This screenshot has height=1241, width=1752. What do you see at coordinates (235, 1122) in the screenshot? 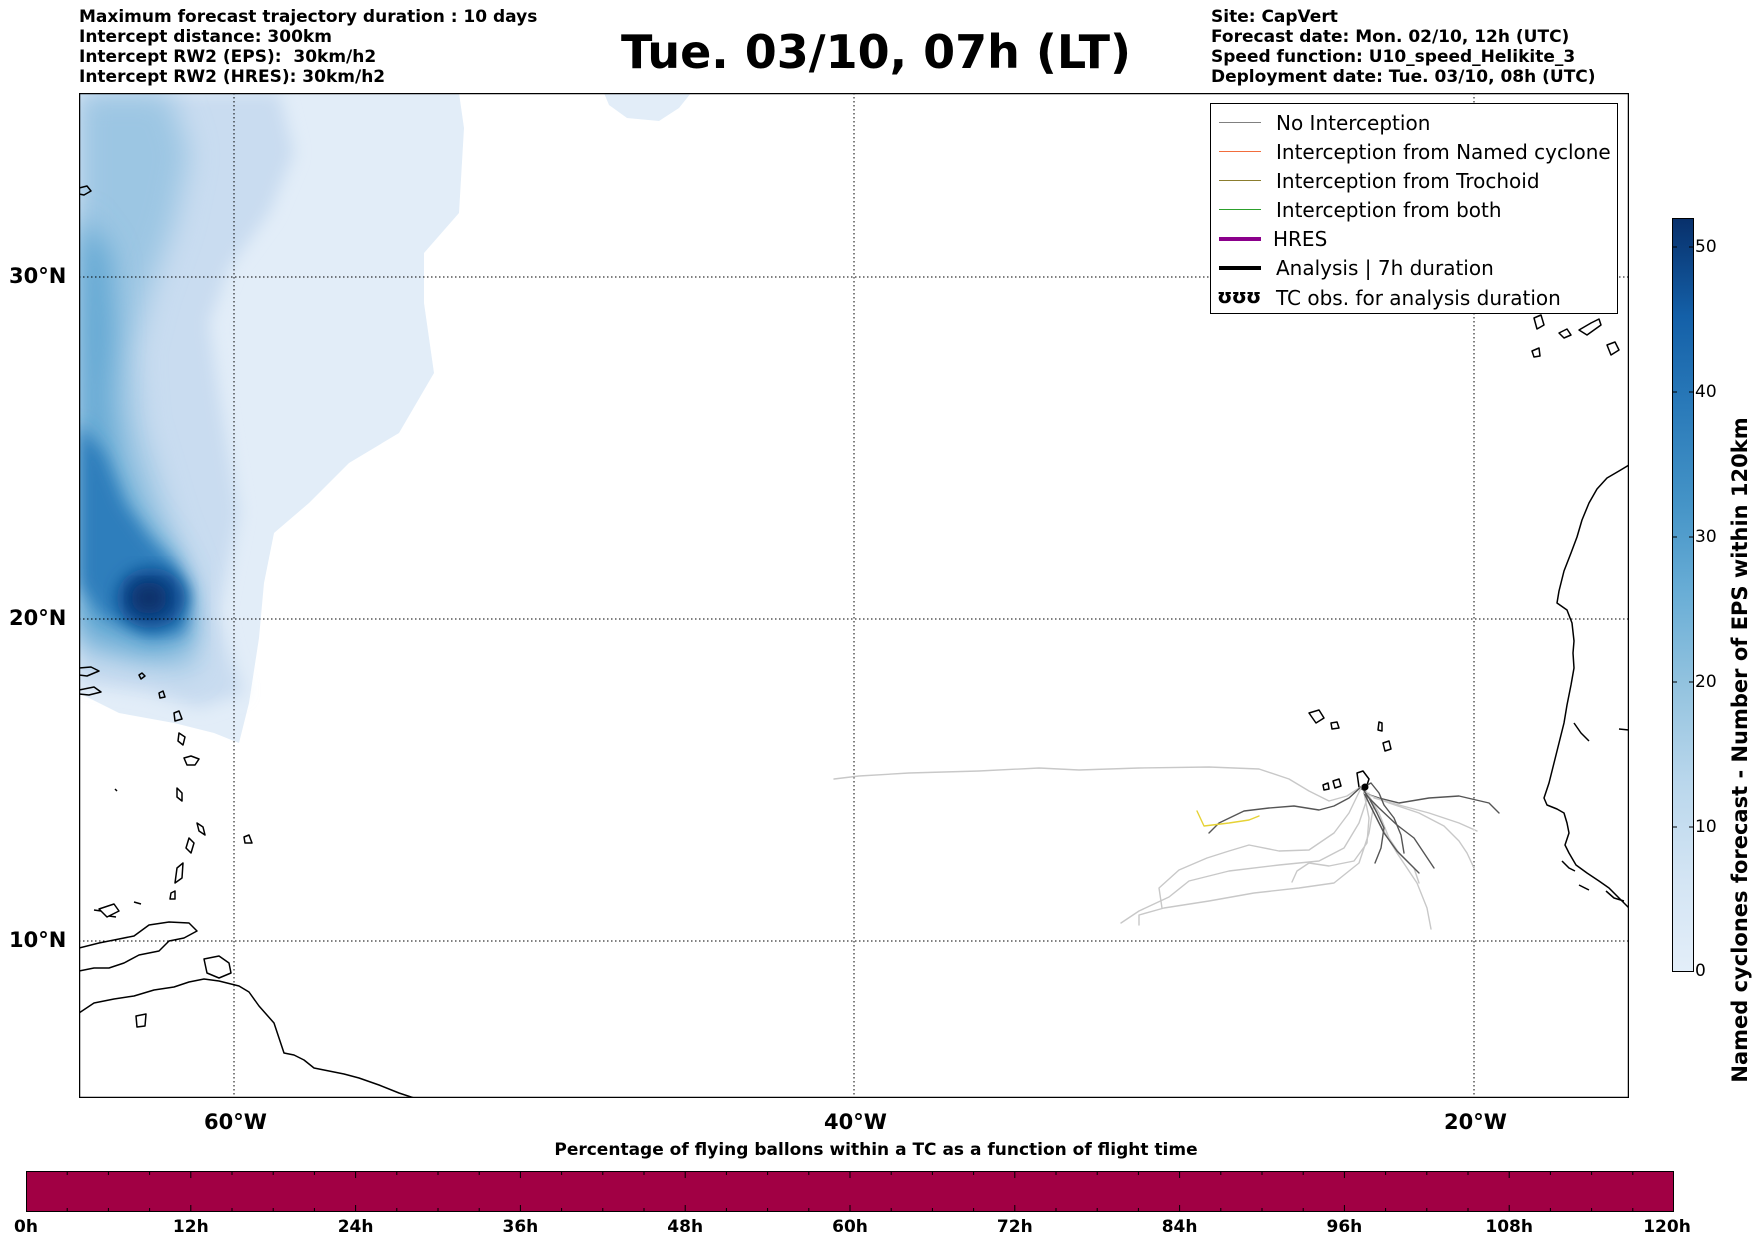
I see `lon-label-60w: 60°W` at bounding box center [235, 1122].